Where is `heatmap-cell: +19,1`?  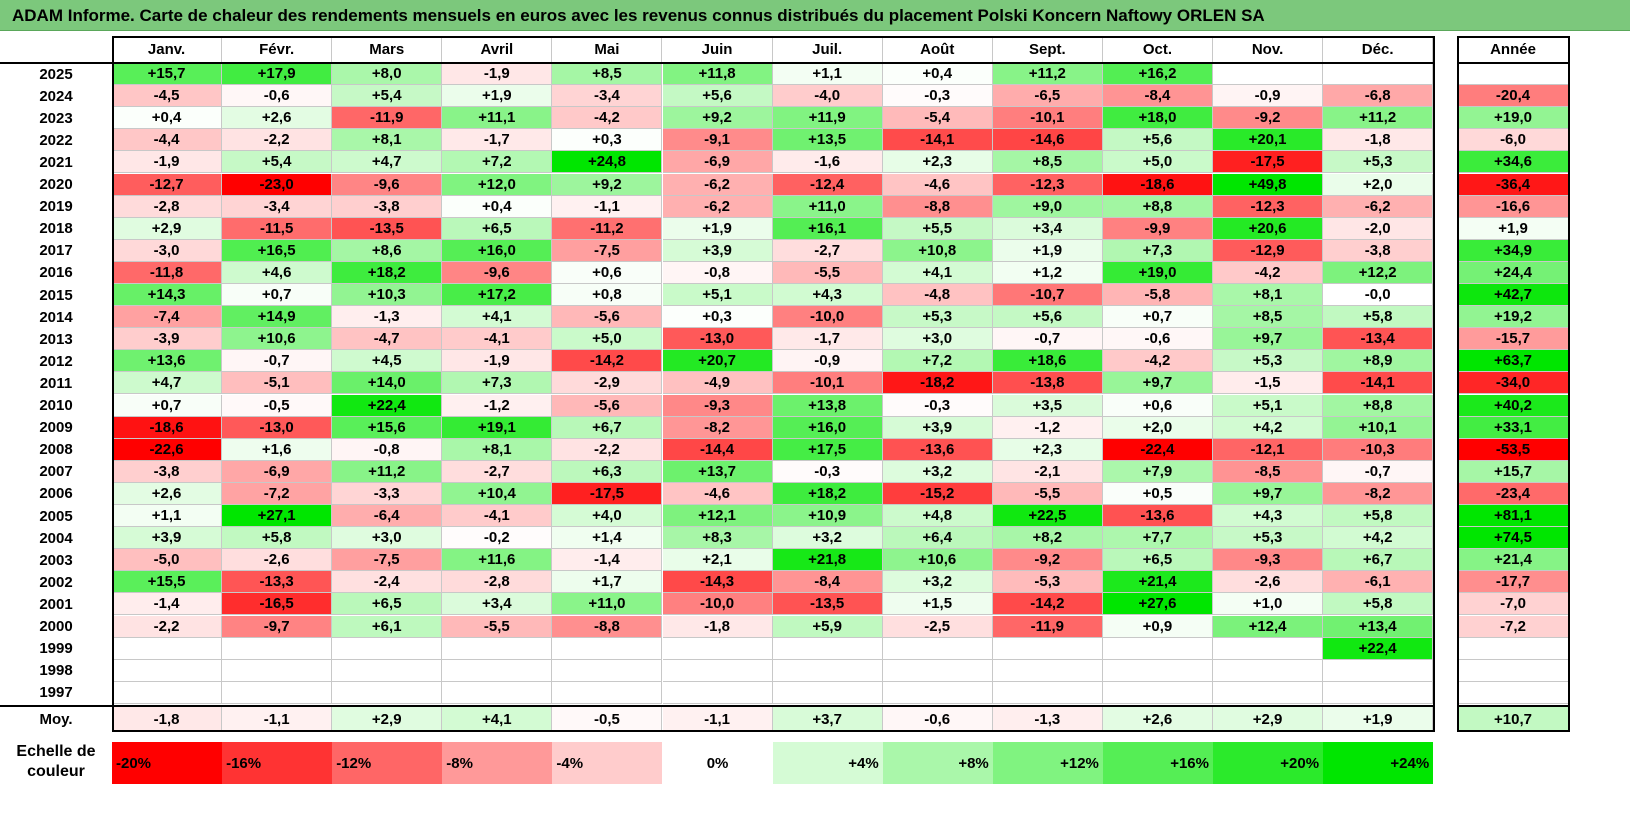 heatmap-cell: +19,1 is located at coordinates (497, 427).